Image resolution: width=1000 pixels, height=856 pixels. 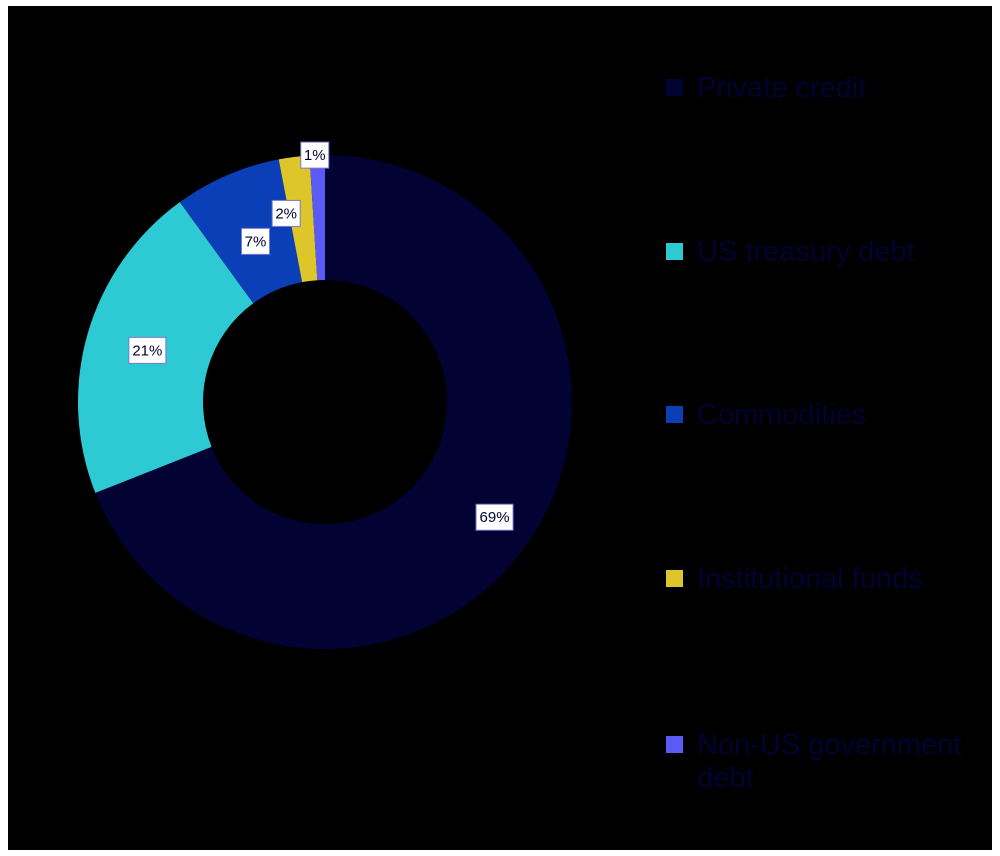 What do you see at coordinates (674, 578) in the screenshot?
I see `legend-swatch-institutional-funds` at bounding box center [674, 578].